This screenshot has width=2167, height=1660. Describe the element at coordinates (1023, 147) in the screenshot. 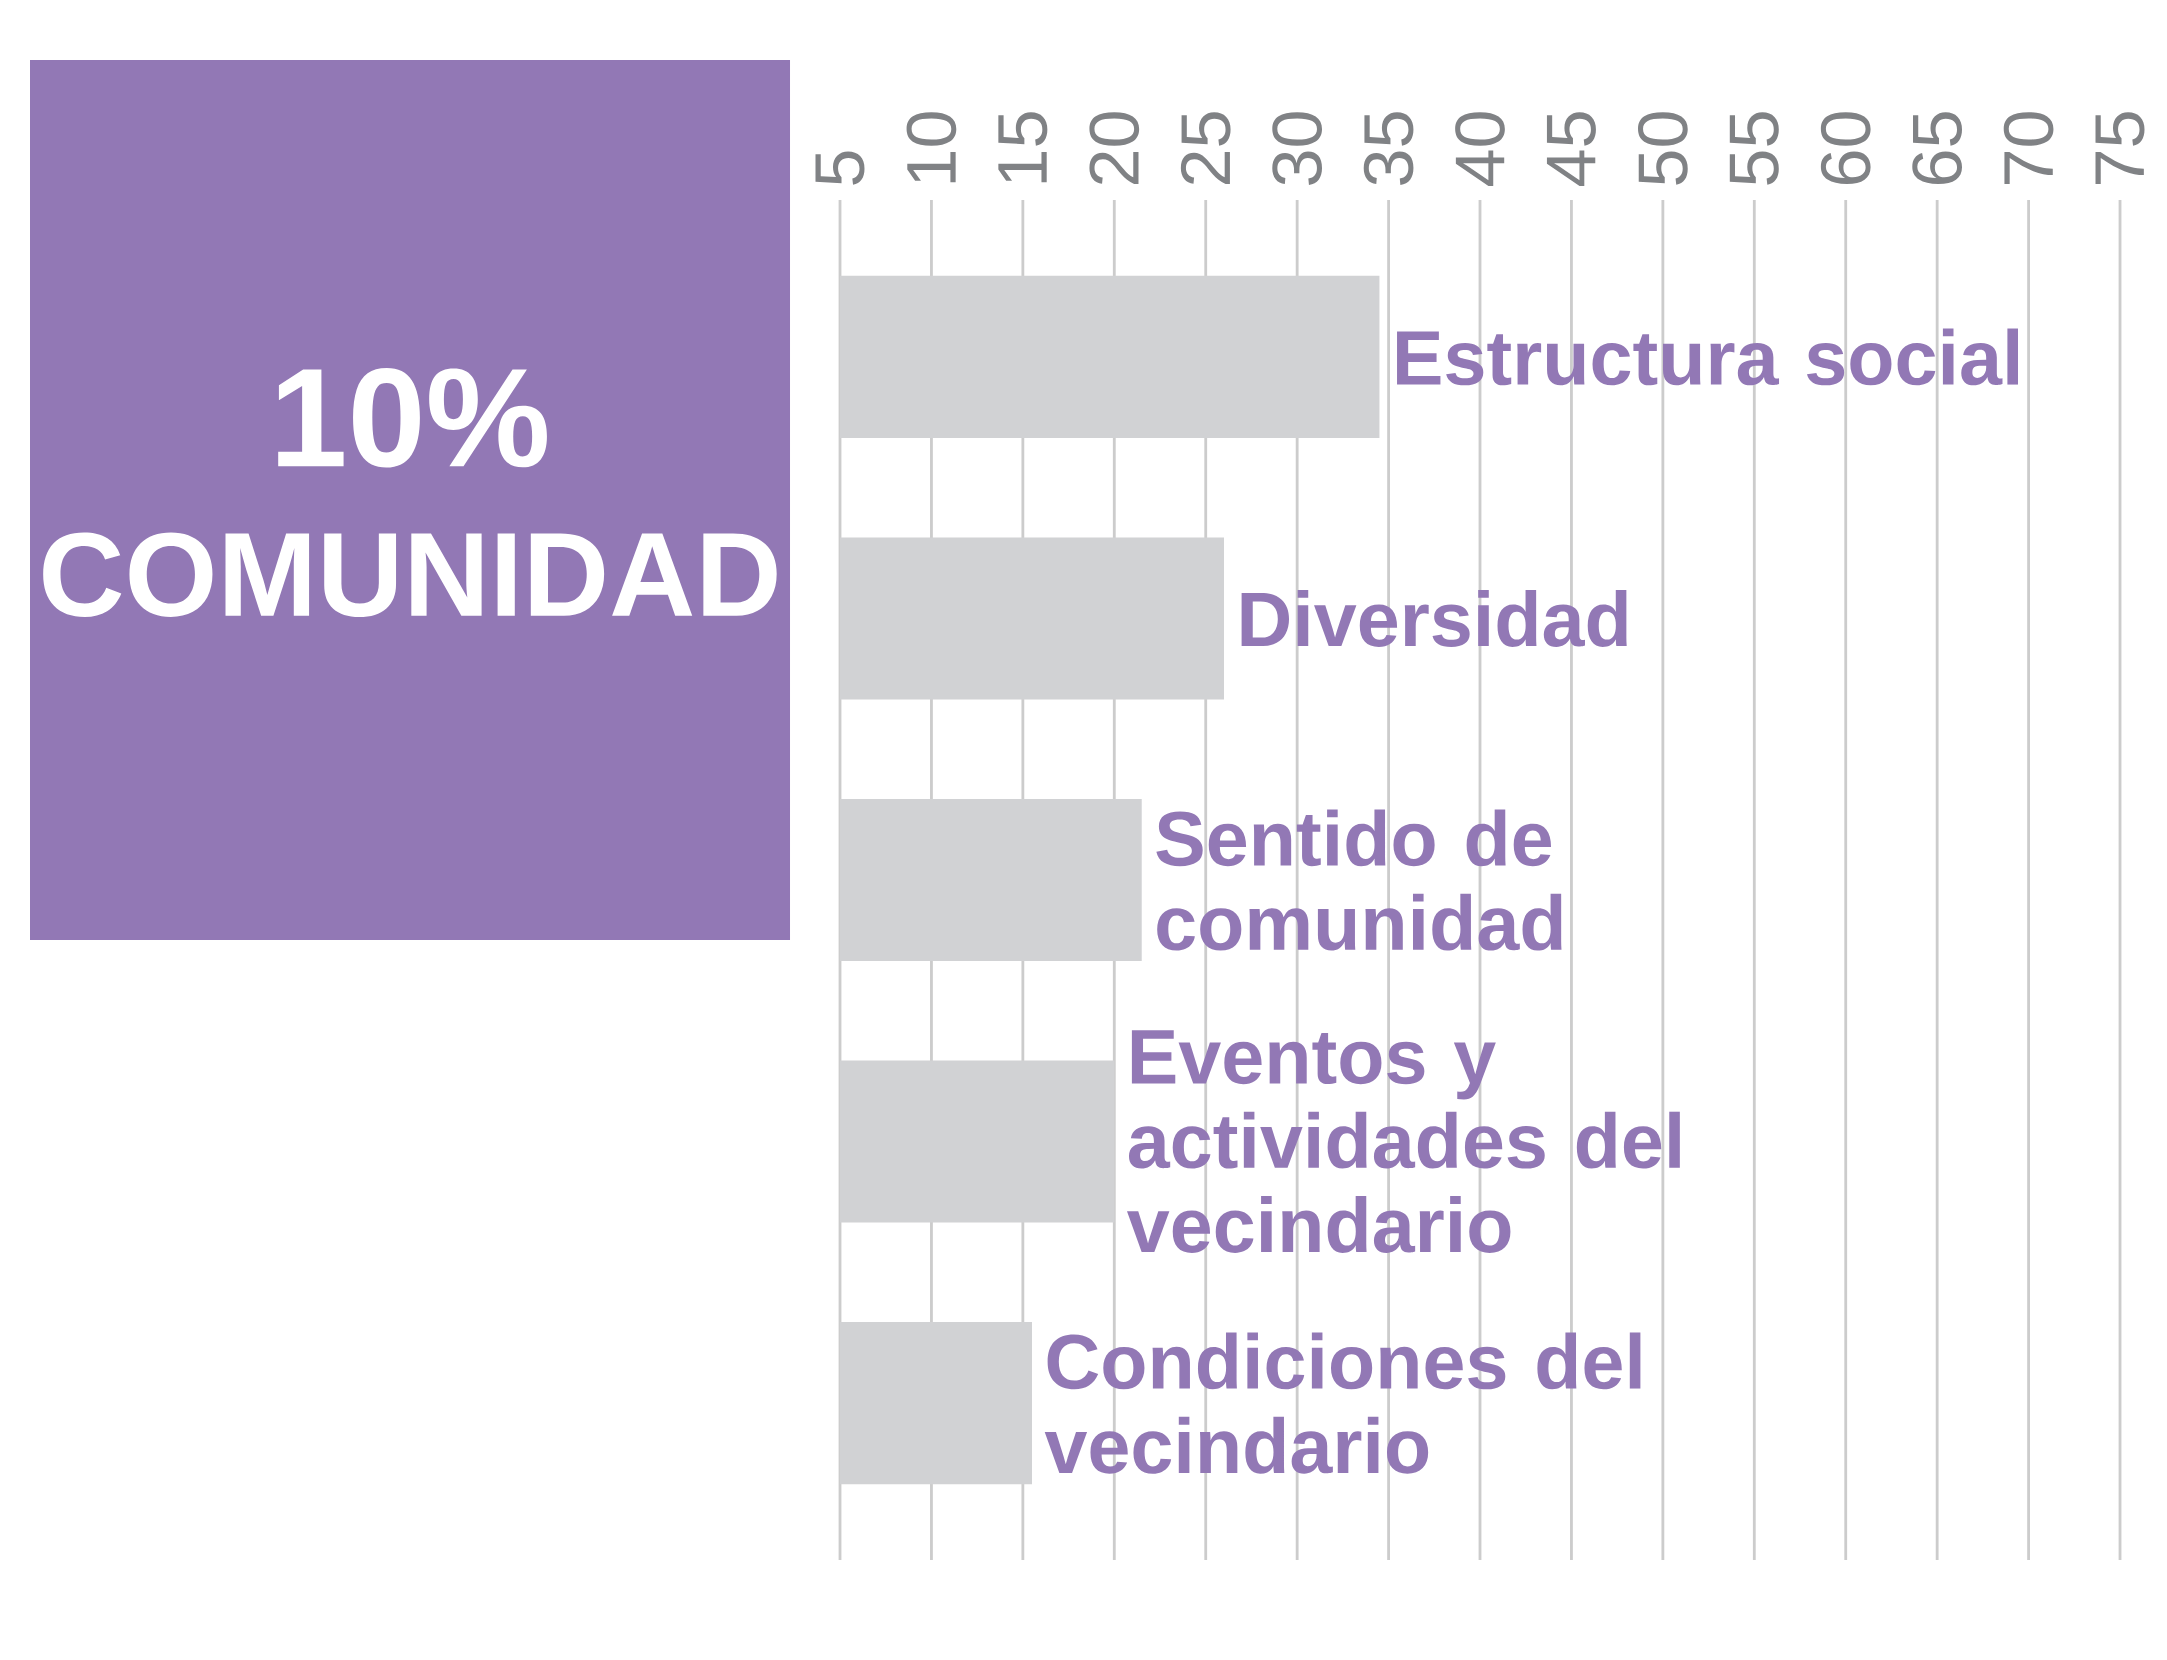

I see `x-tick-label: 15` at that location.